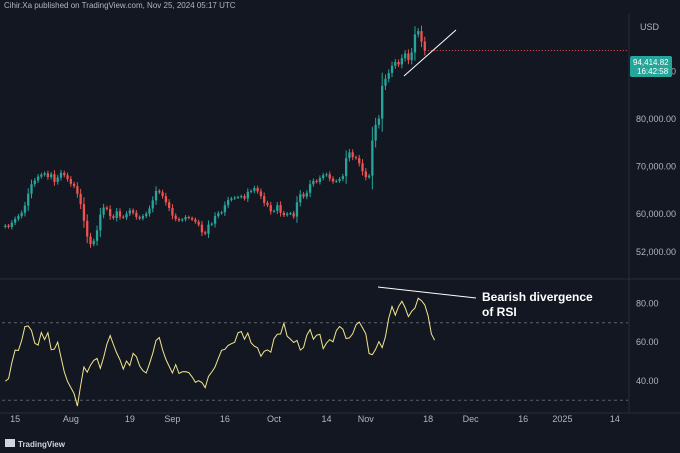 The image size is (680, 453). I want to click on rsi-trendline, so click(427, 292).